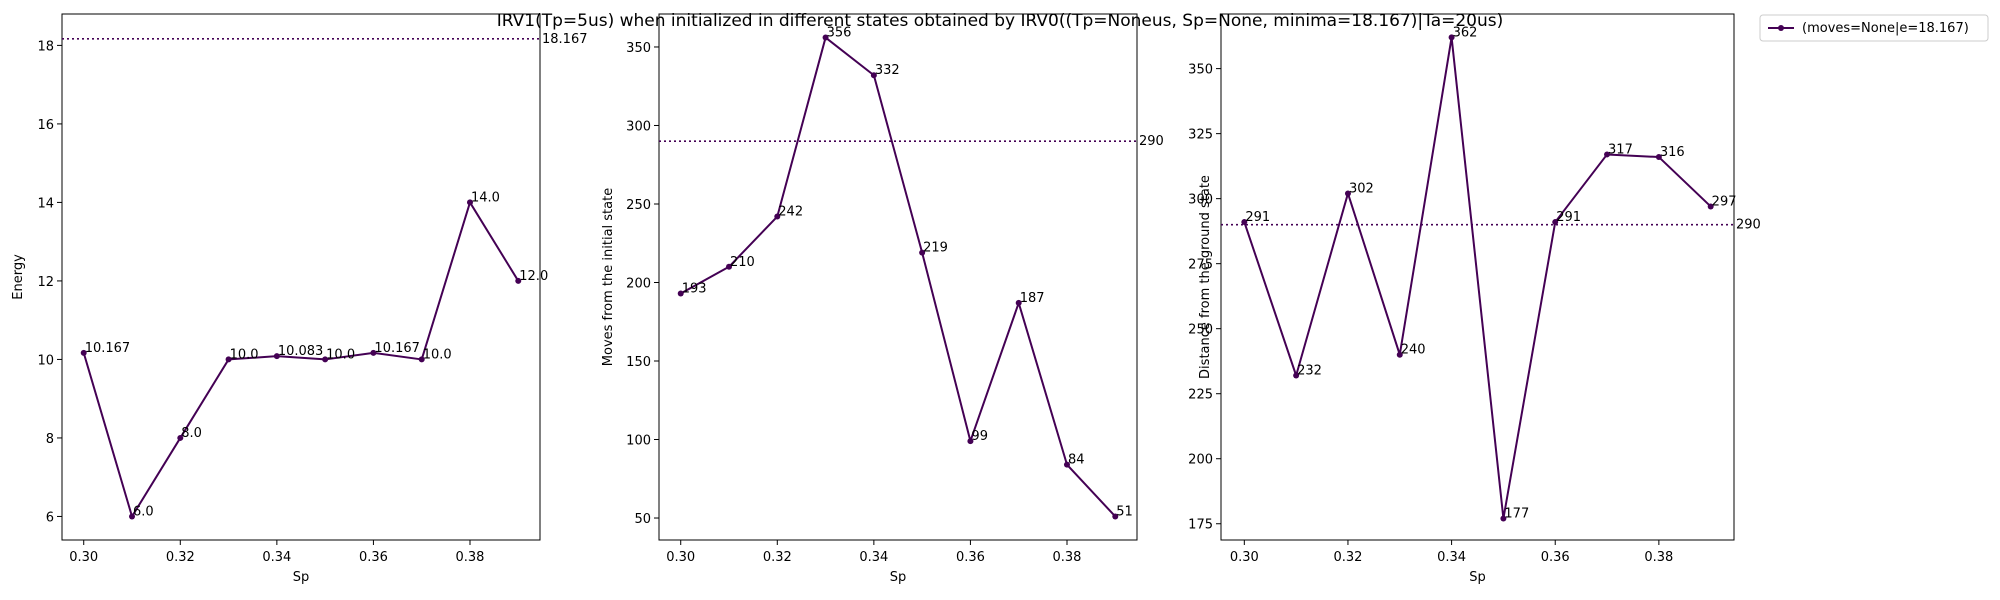  I want to click on reference-line-label: 290, so click(1151, 141).